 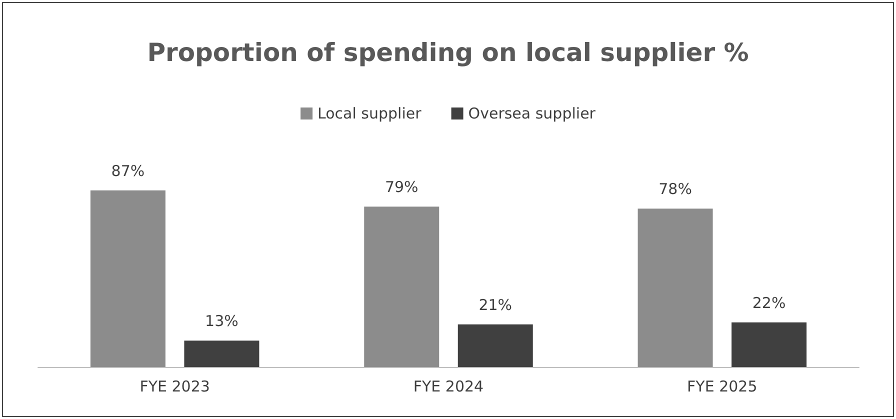 I want to click on legend-label: Local supplier, so click(x=370, y=113).